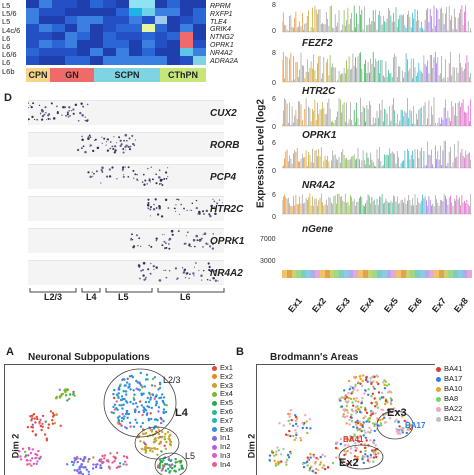  Describe the element at coordinates (14, 39) in the screenshot. I see `heatmap-row-labels: L5 L5/6 L5 L4c/6 L6 L6 L6/6 L6 L6b` at that location.